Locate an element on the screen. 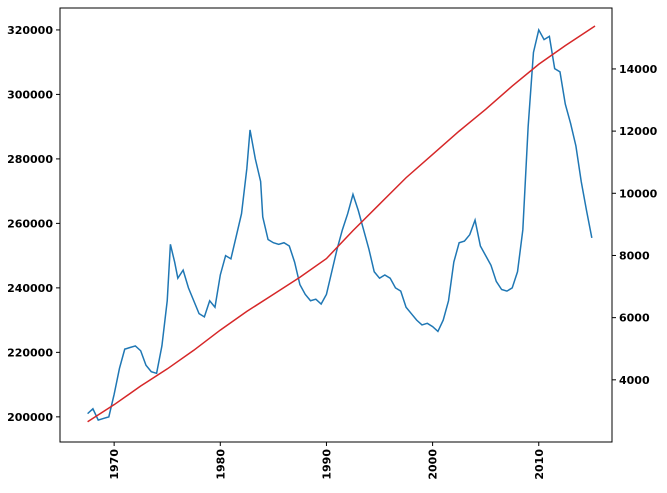 This screenshot has height=493, width=667. y-tick-label: 320000 is located at coordinates (30, 30).